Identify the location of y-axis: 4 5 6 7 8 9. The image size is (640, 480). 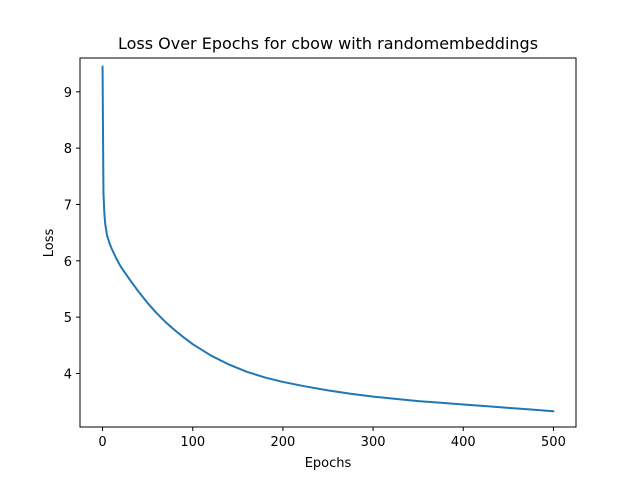
(72, 234).